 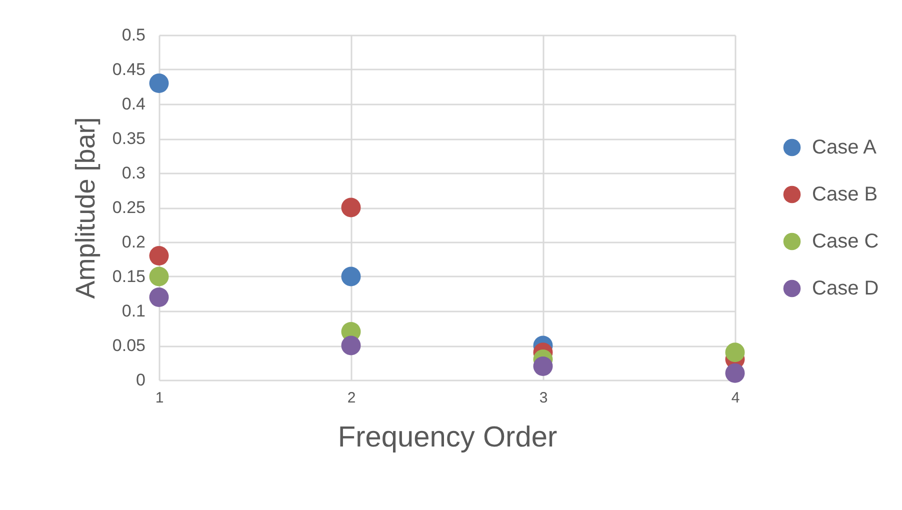 What do you see at coordinates (351, 398) in the screenshot?
I see `x-tick-label: 2` at bounding box center [351, 398].